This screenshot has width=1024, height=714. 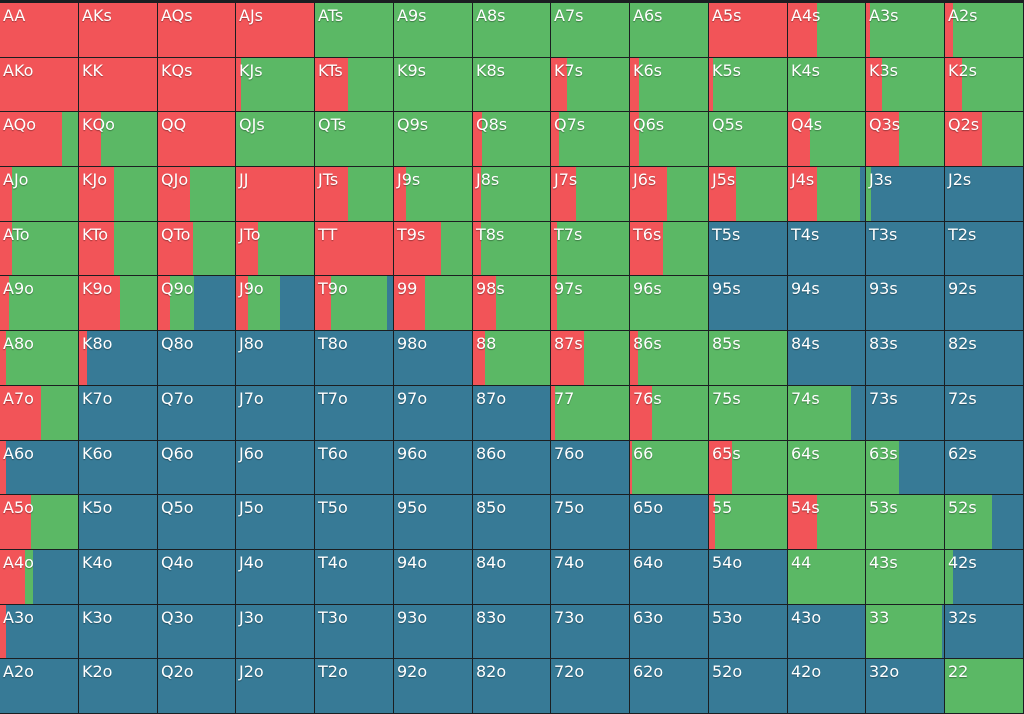 What do you see at coordinates (196, 248) in the screenshot?
I see `hand-cell: QTo` at bounding box center [196, 248].